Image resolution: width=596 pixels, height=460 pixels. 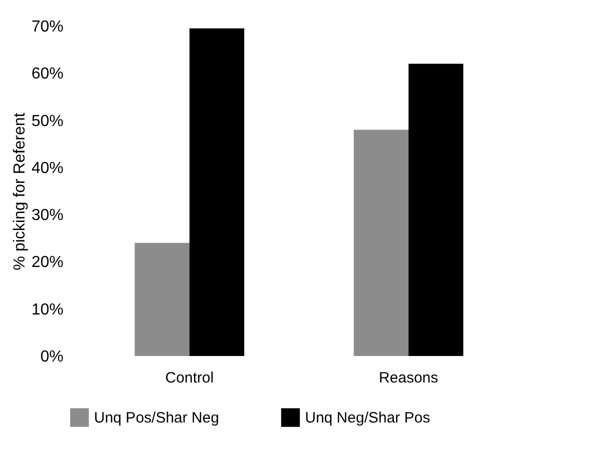 I want to click on y-tick-label: 0%, so click(x=52, y=357).